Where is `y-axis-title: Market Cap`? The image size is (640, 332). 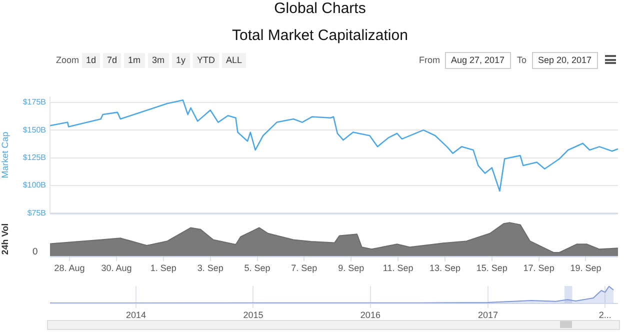
y-axis-title: Market Cap is located at coordinates (5, 155).